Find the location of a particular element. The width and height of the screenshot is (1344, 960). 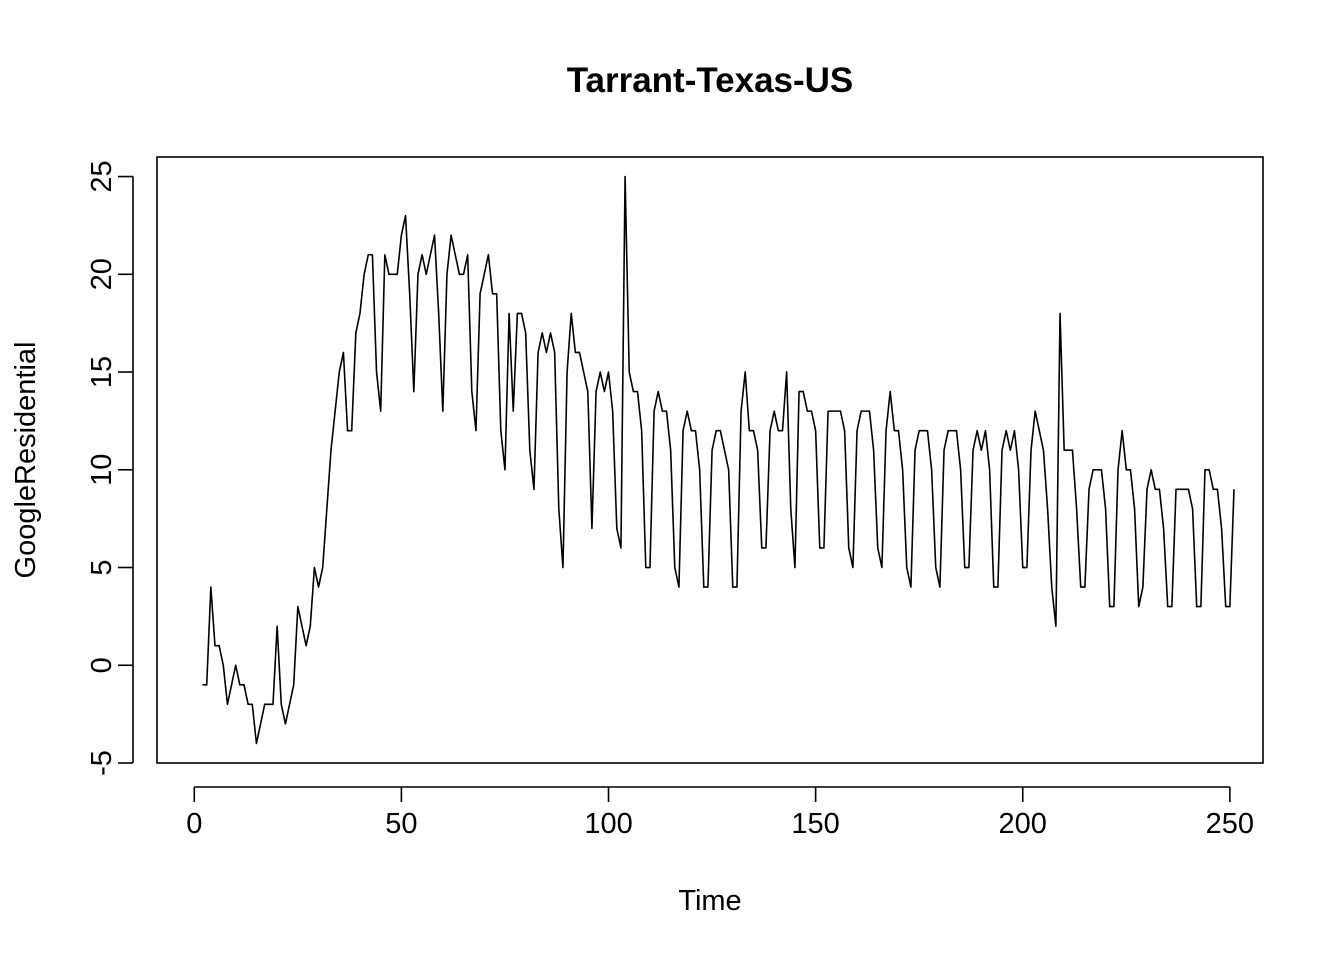

y-tick-label: -5 is located at coordinates (102, 763).